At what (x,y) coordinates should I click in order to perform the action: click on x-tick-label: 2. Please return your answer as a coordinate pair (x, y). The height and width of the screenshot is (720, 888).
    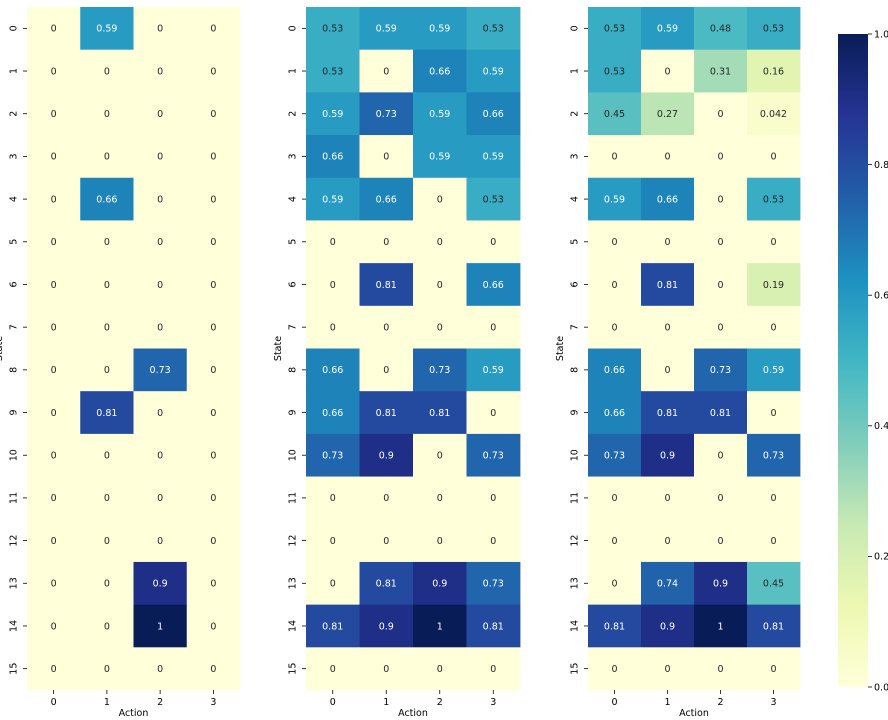
    Looking at the image, I should click on (160, 702).